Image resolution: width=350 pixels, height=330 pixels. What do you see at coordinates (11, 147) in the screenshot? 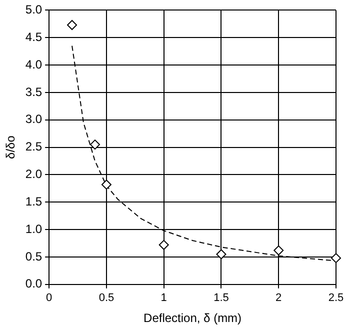
I see `y-axis-title: δ/δo` at bounding box center [11, 147].